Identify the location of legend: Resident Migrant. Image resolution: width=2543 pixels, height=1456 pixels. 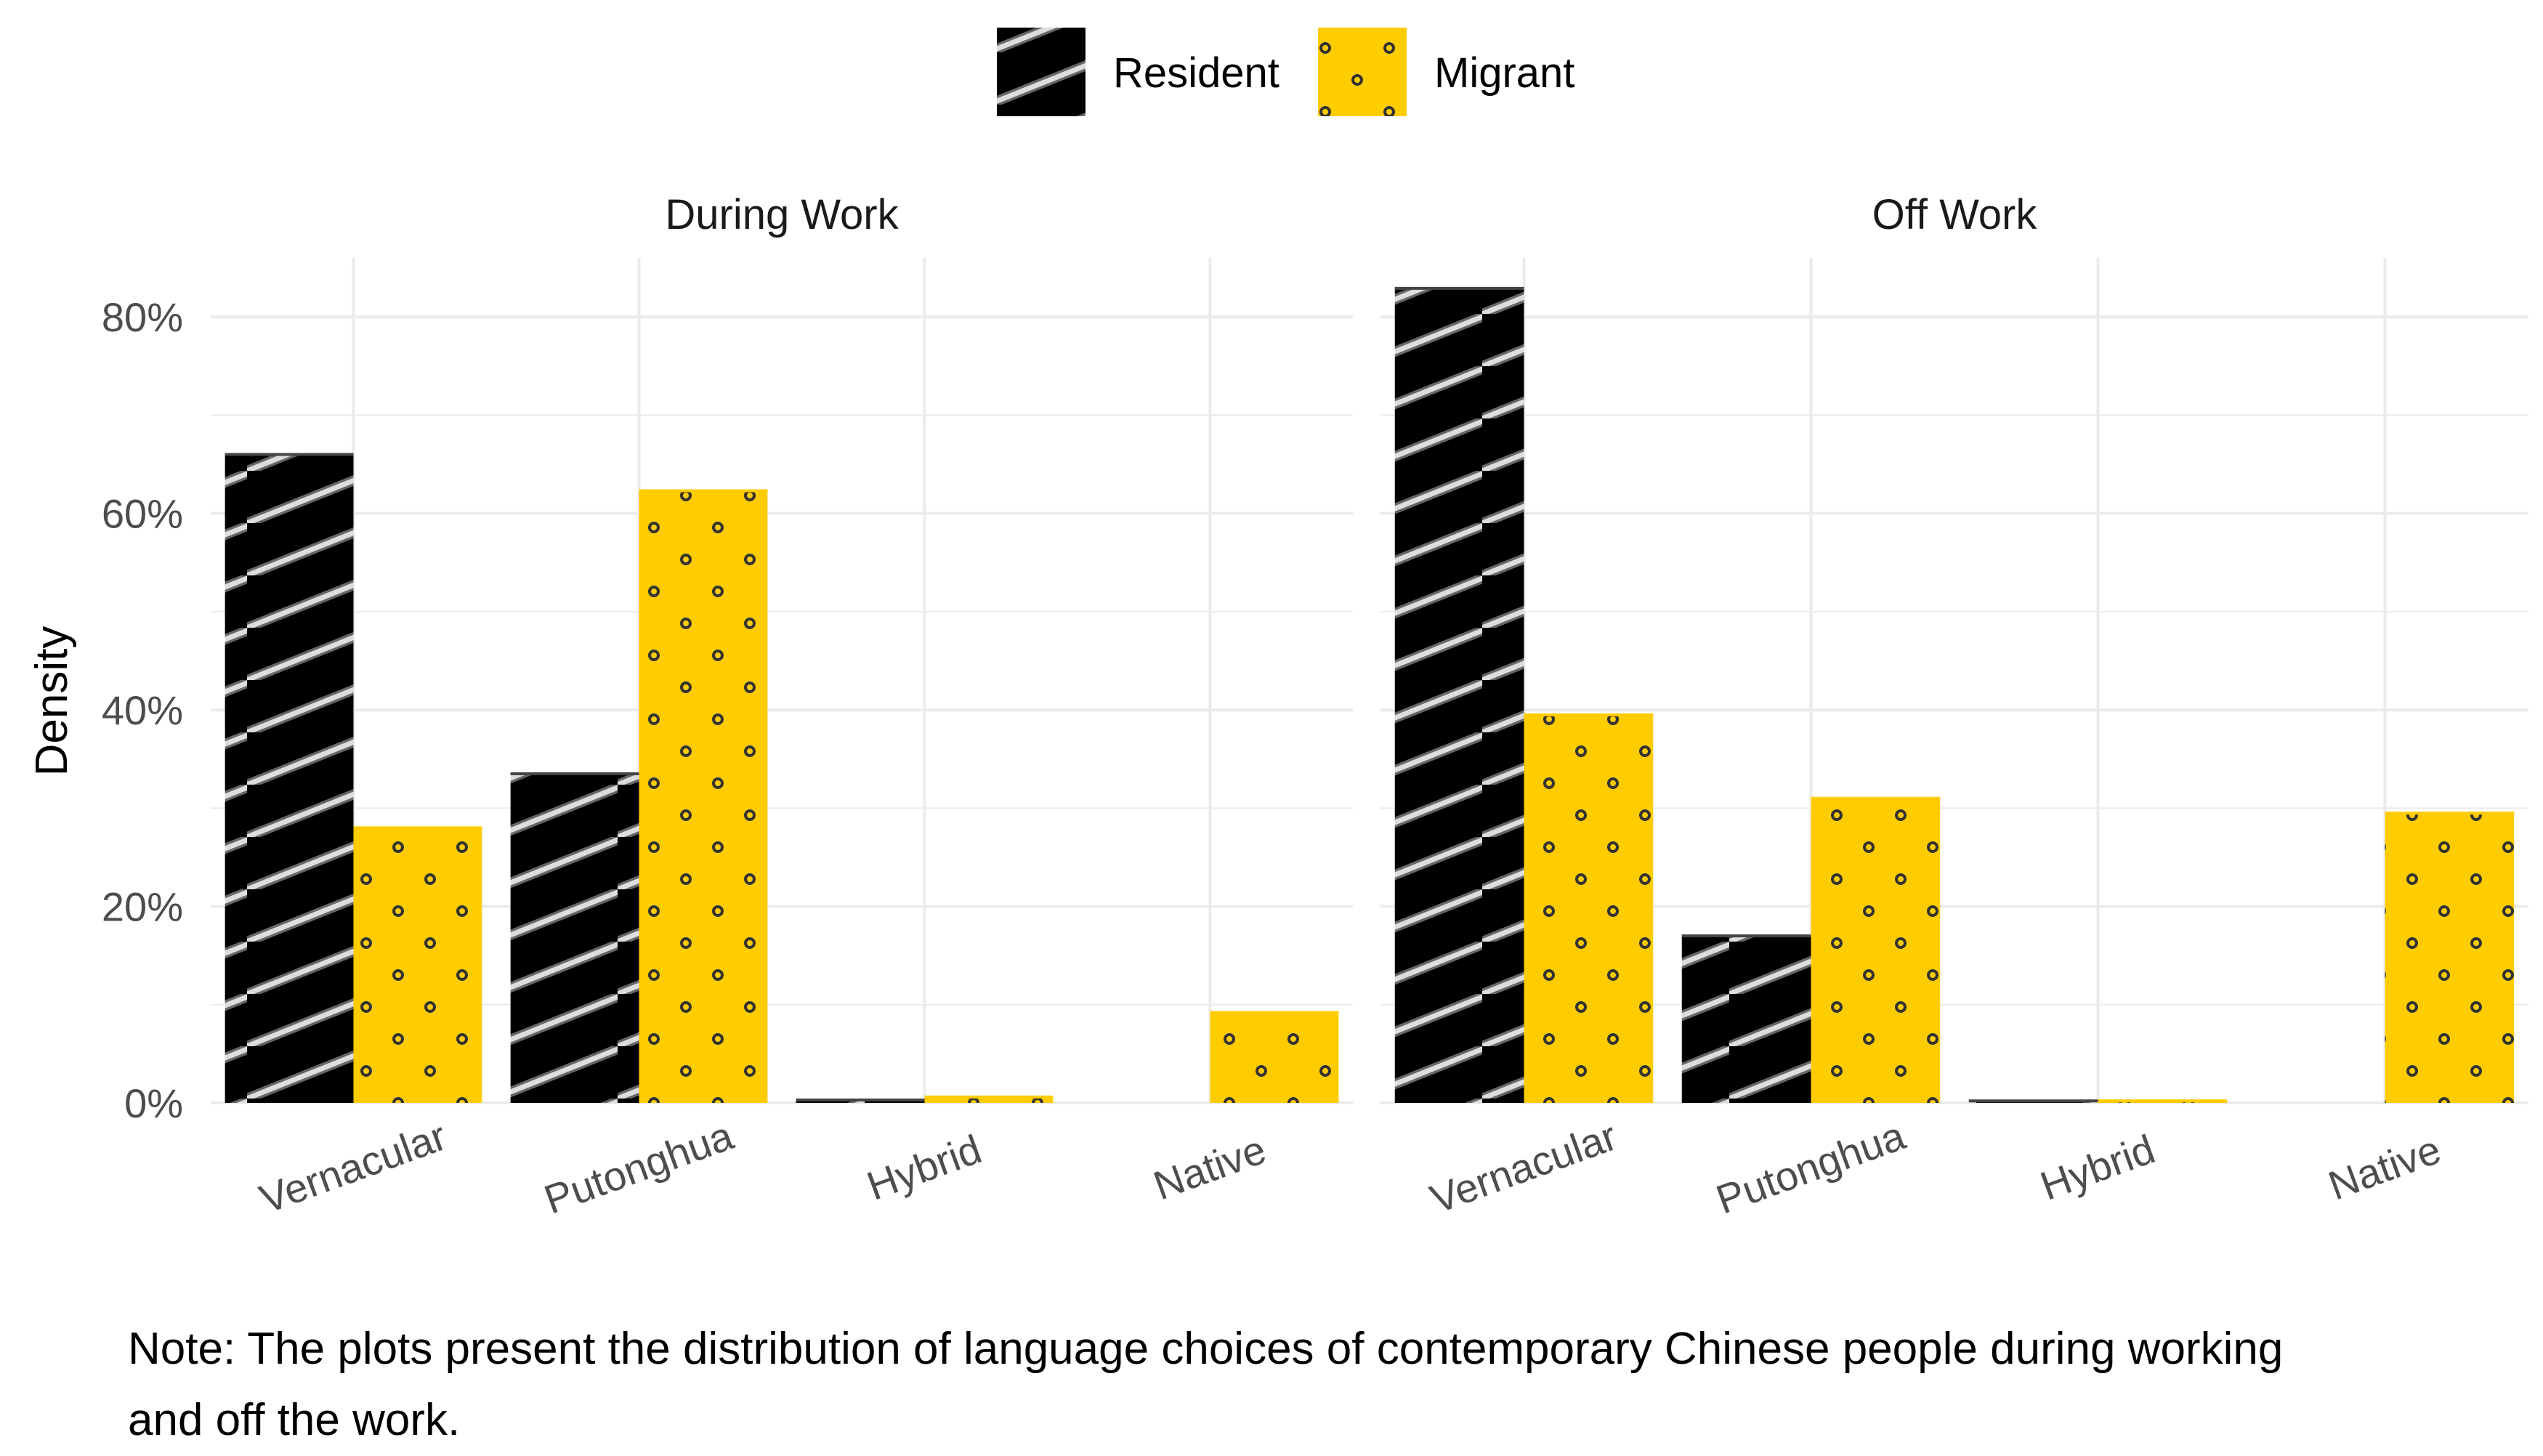
(1285, 72).